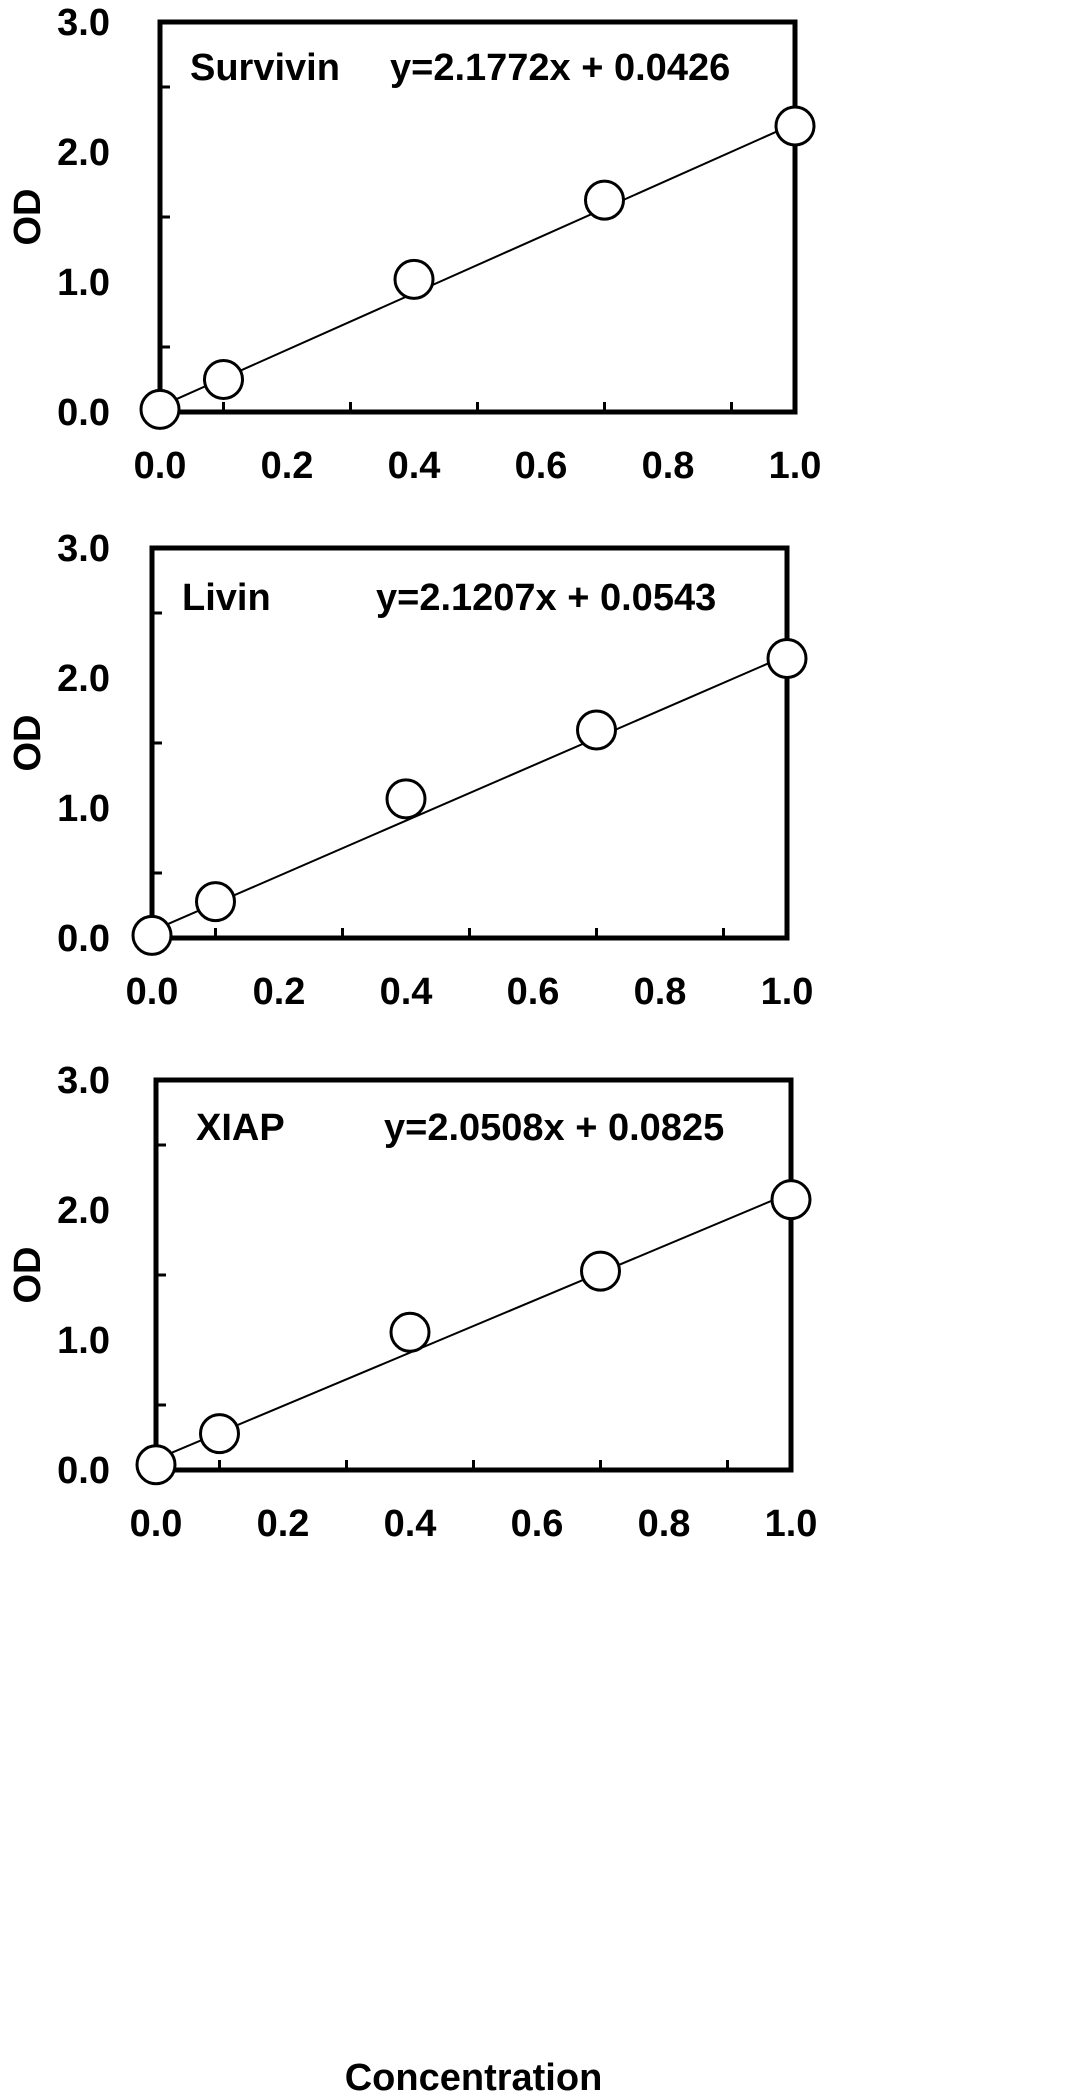 This screenshot has height=2100, width=1087. What do you see at coordinates (560, 68) in the screenshot?
I see `fit-equation: y=2.1772x + 0.0426` at bounding box center [560, 68].